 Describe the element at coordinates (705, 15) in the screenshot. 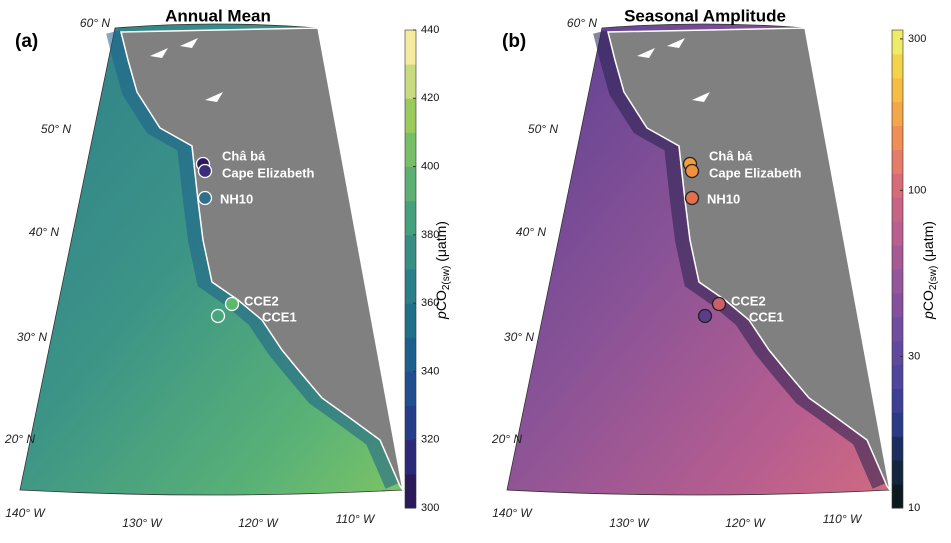

I see `panel-title: Seasonal Amplitude` at that location.